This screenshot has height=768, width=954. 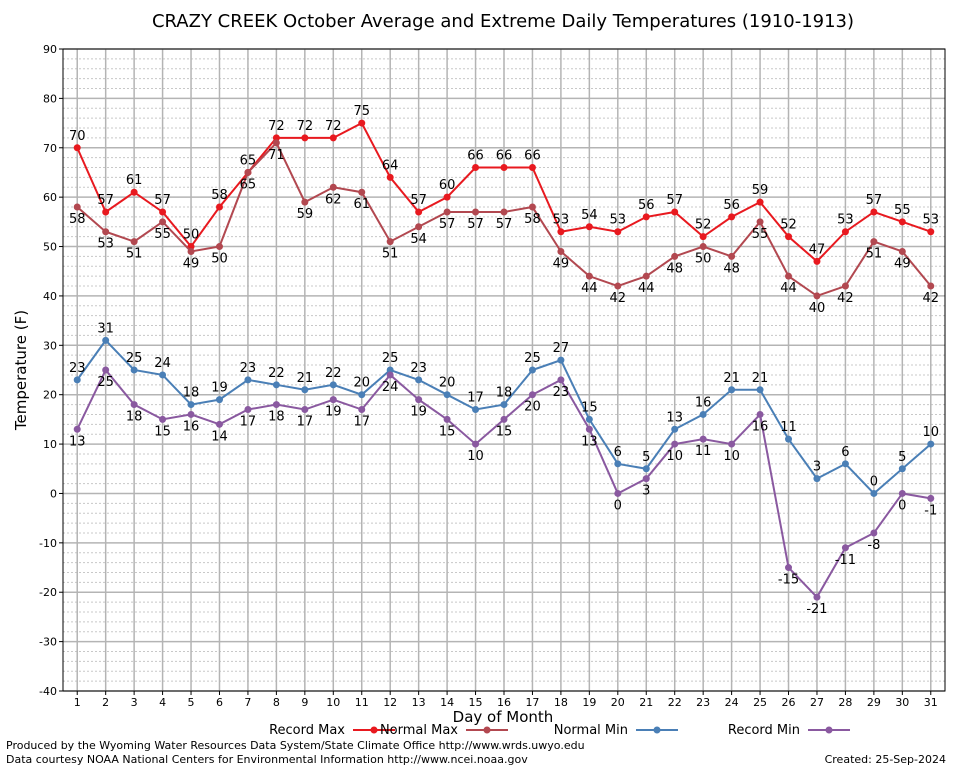 What do you see at coordinates (817, 308) in the screenshot?
I see `normal-max-data-label: 40` at bounding box center [817, 308].